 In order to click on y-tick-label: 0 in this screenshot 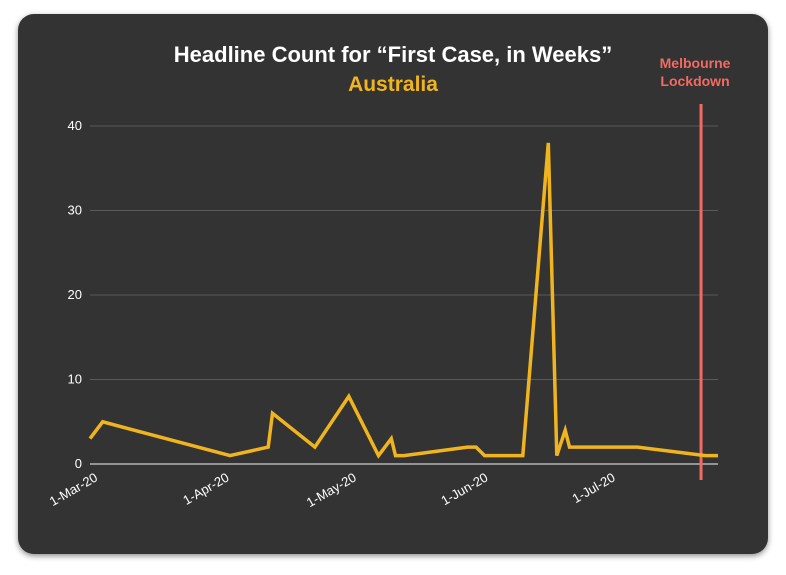, I will do `click(78, 463)`.